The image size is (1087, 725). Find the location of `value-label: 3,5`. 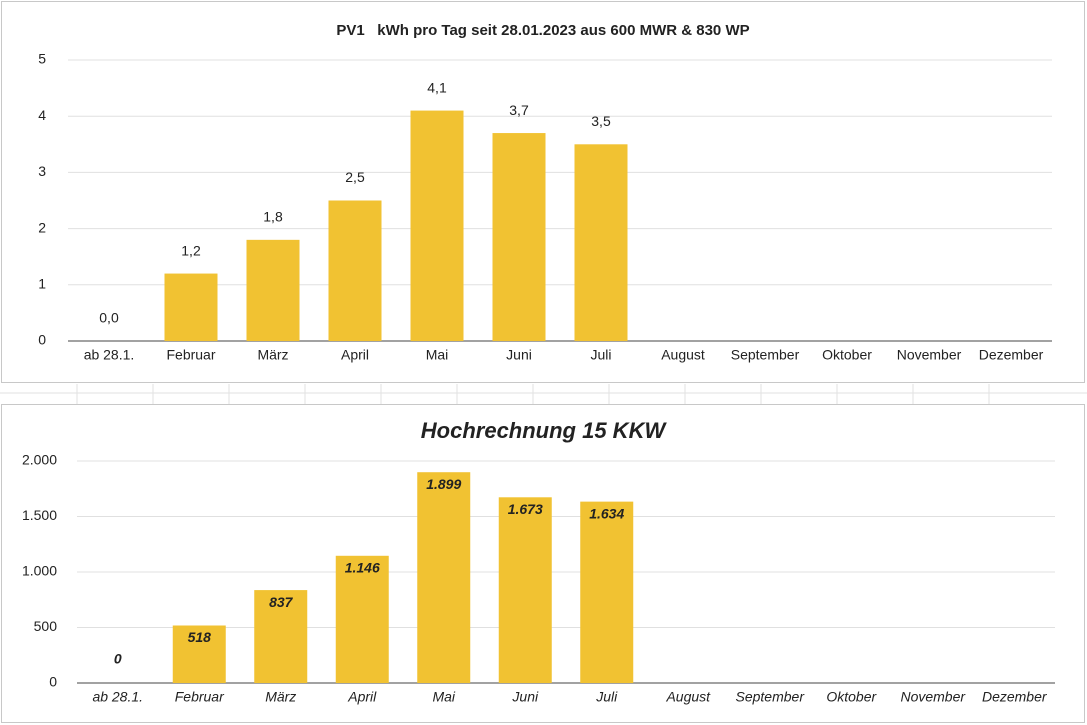

value-label: 3,5 is located at coordinates (601, 121).